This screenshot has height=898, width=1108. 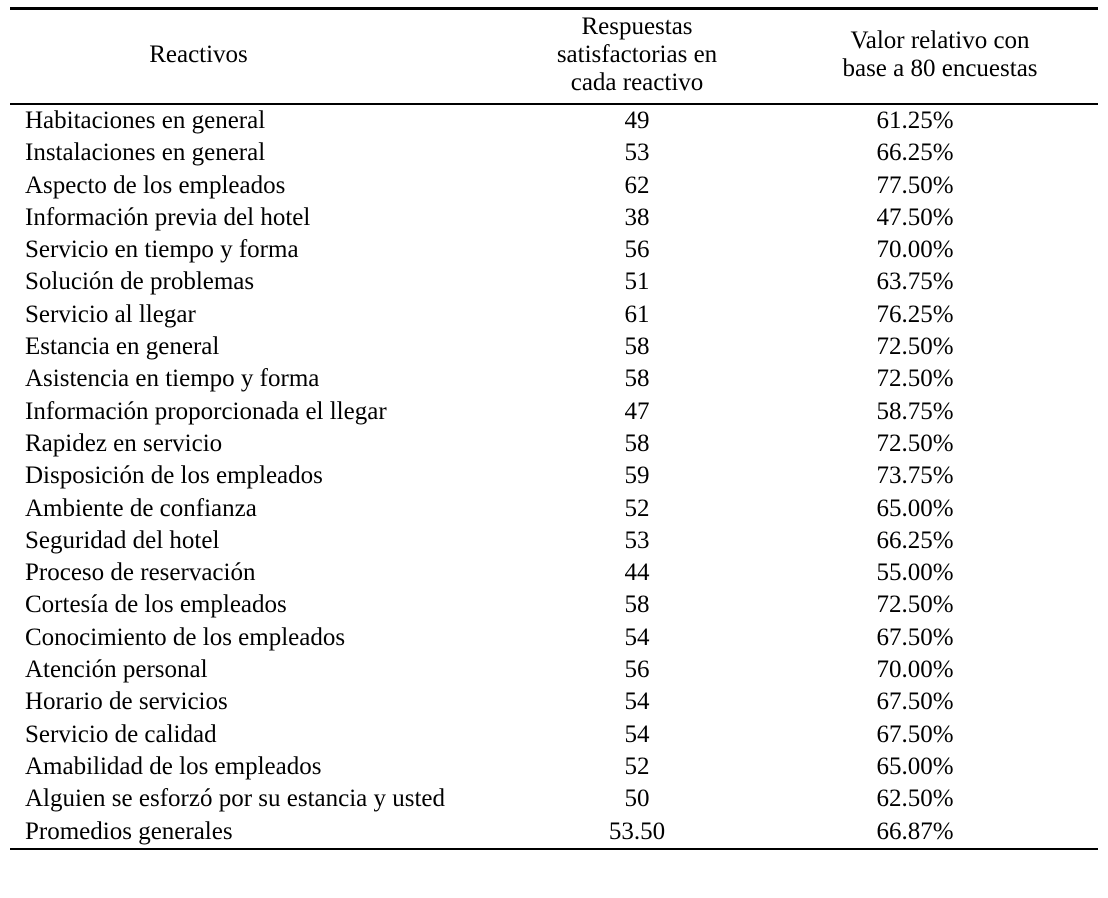 I want to click on table-row: Amabilidad de los empleados 52 65.00%, so click(x=554, y=767).